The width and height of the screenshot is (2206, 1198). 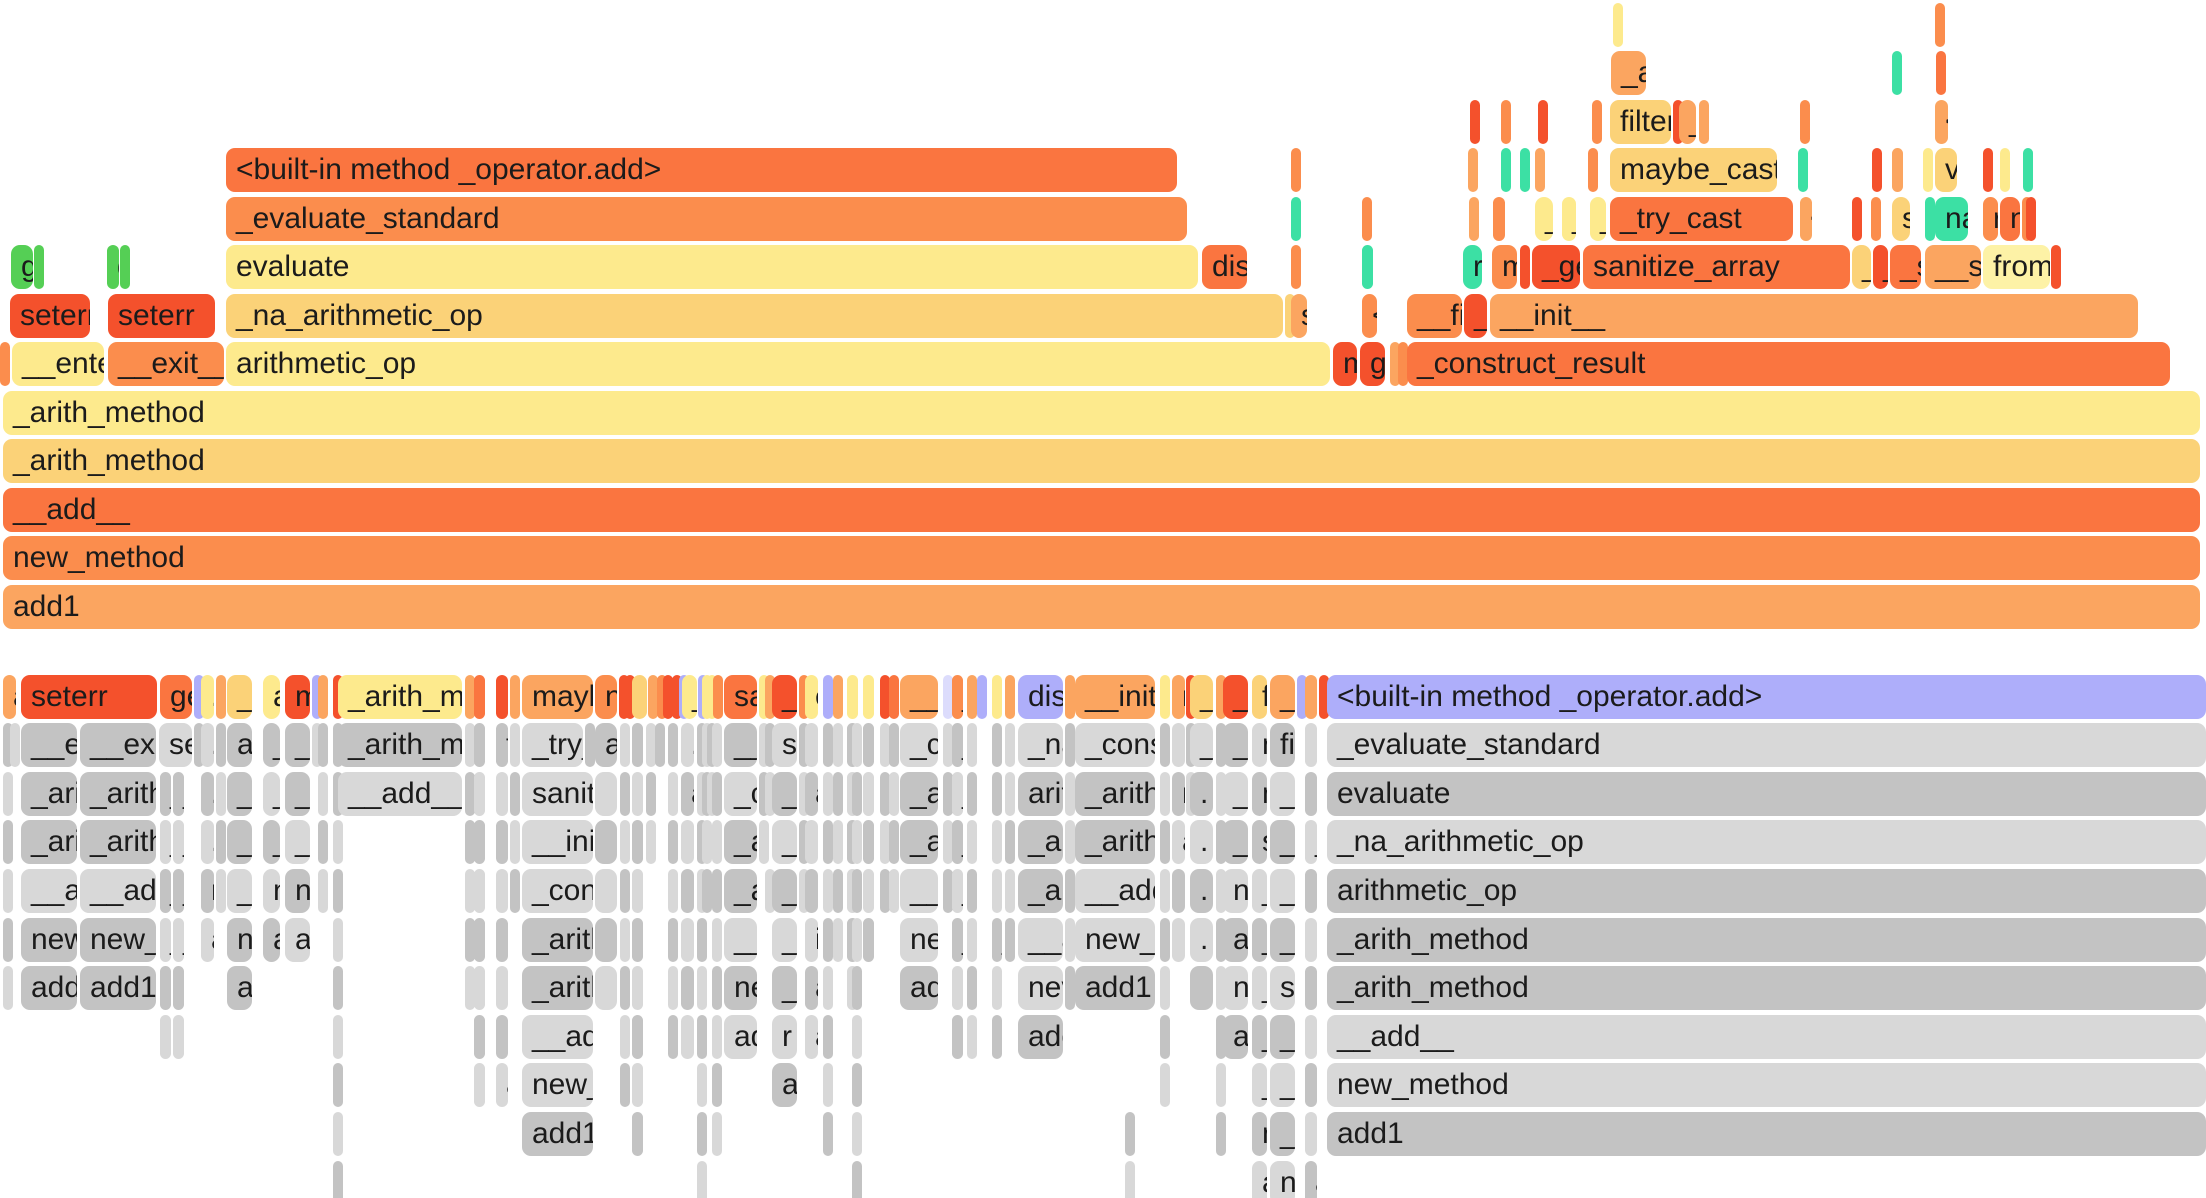 What do you see at coordinates (1101, 510) in the screenshot?
I see `frame-__add__: __add__` at bounding box center [1101, 510].